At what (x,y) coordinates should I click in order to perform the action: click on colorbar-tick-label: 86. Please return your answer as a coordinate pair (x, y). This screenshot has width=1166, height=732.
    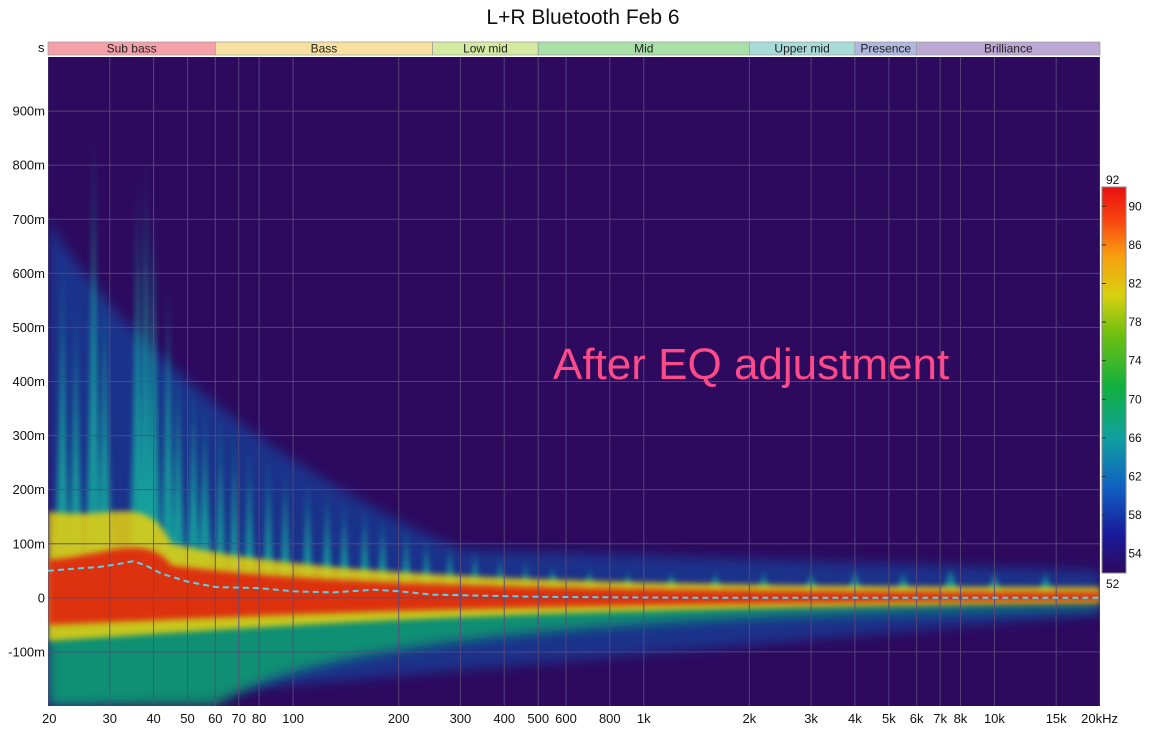
    Looking at the image, I should click on (1135, 245).